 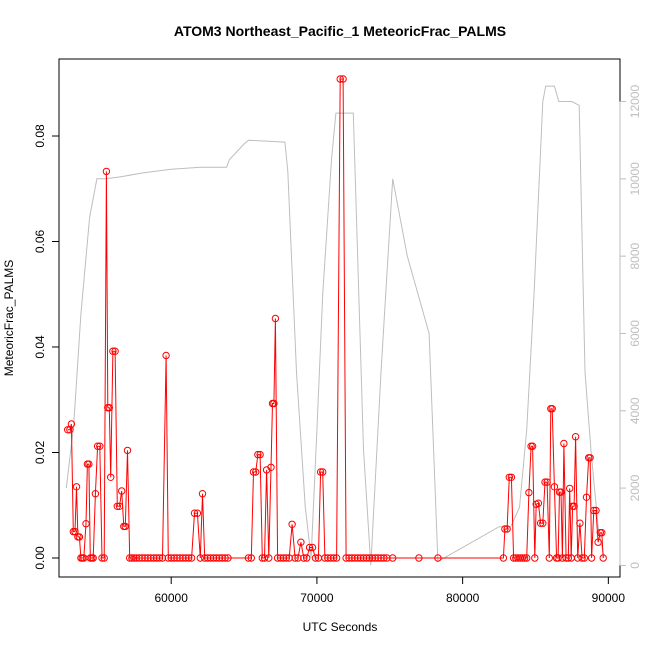 What do you see at coordinates (635, 565) in the screenshot?
I see `y2-tick-label: 0` at bounding box center [635, 565].